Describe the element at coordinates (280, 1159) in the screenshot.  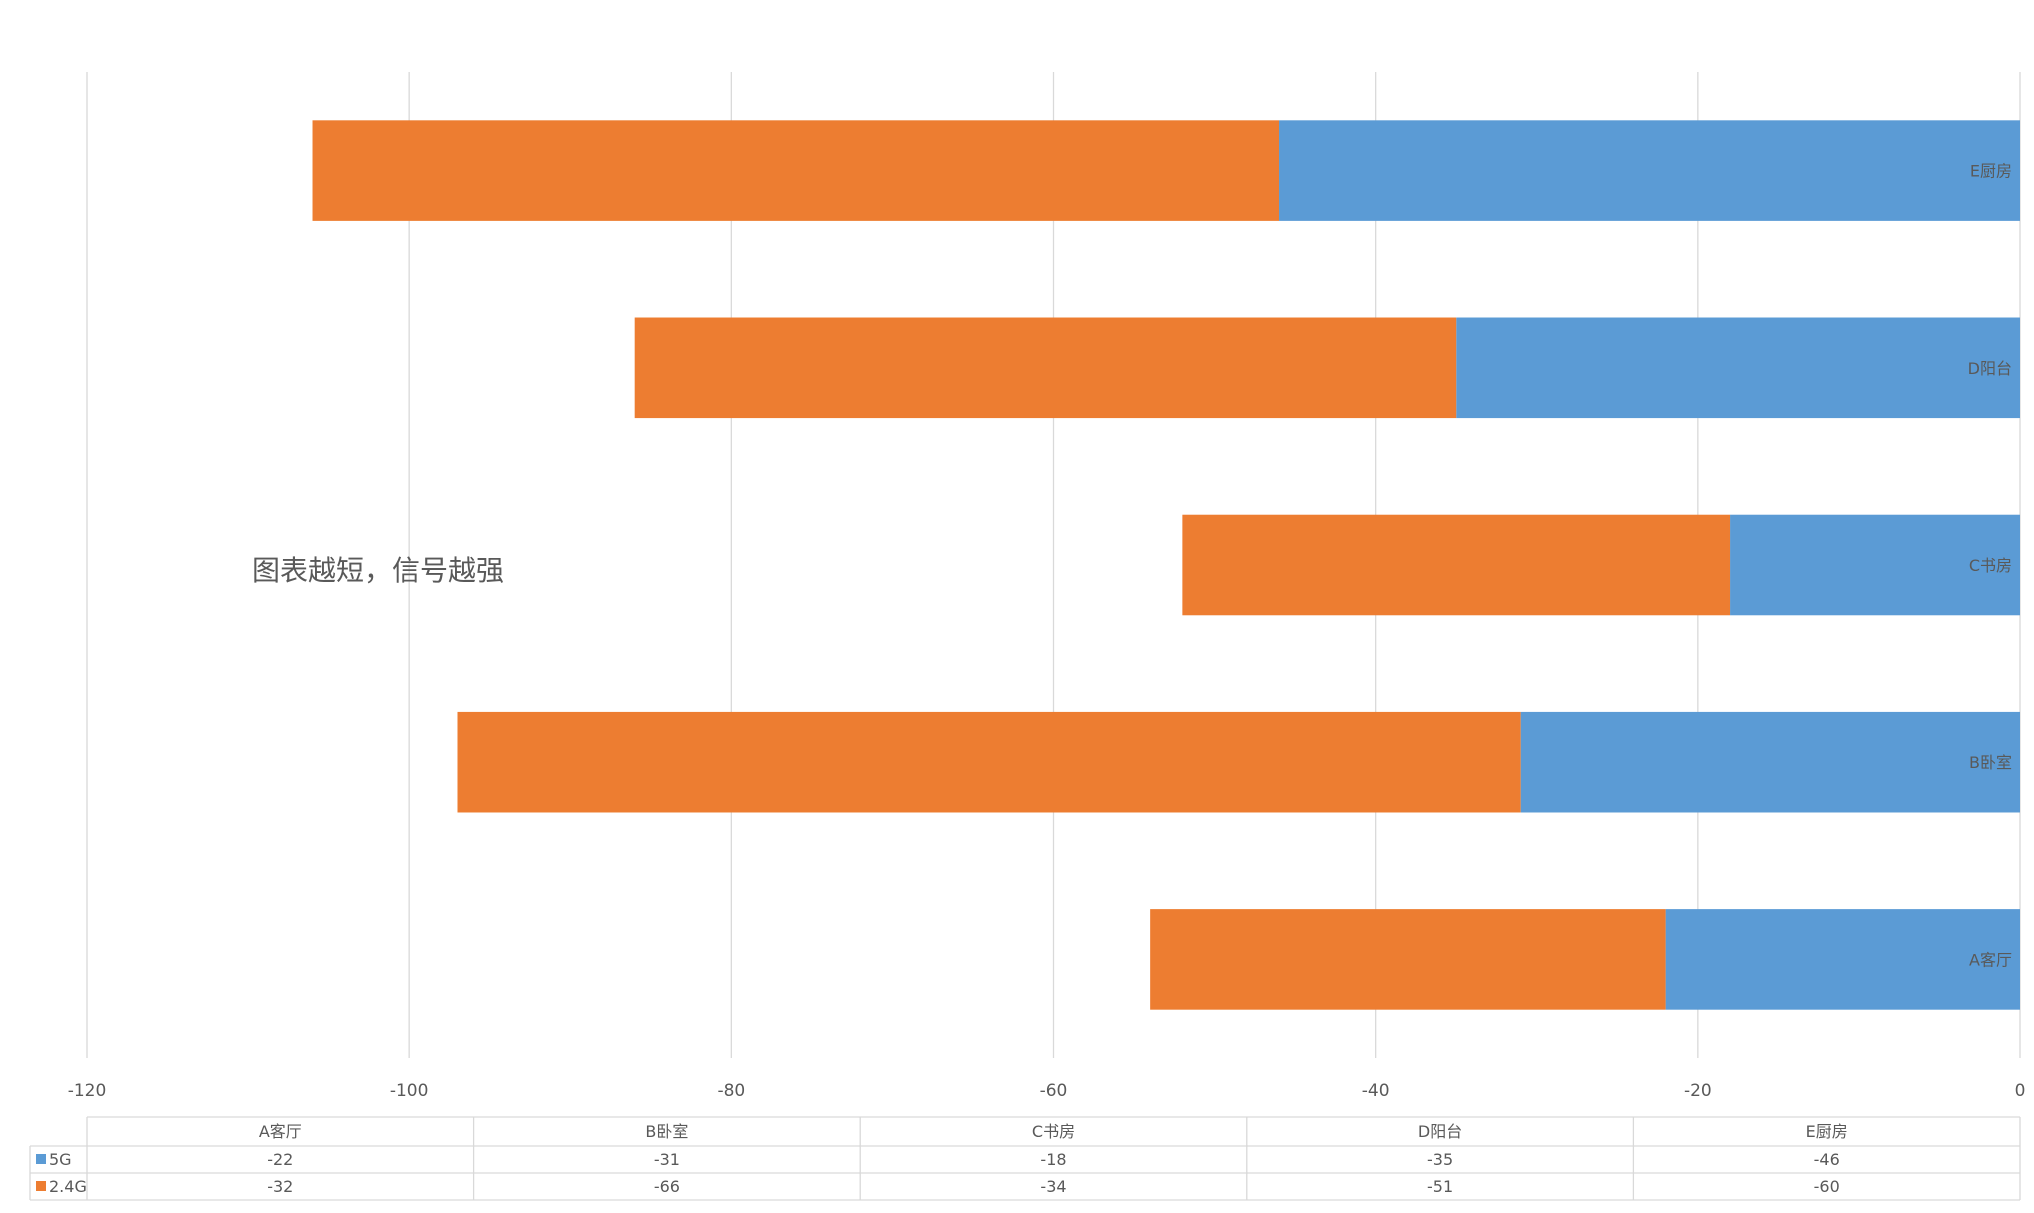
I see `table-value-cell: -22` at that location.